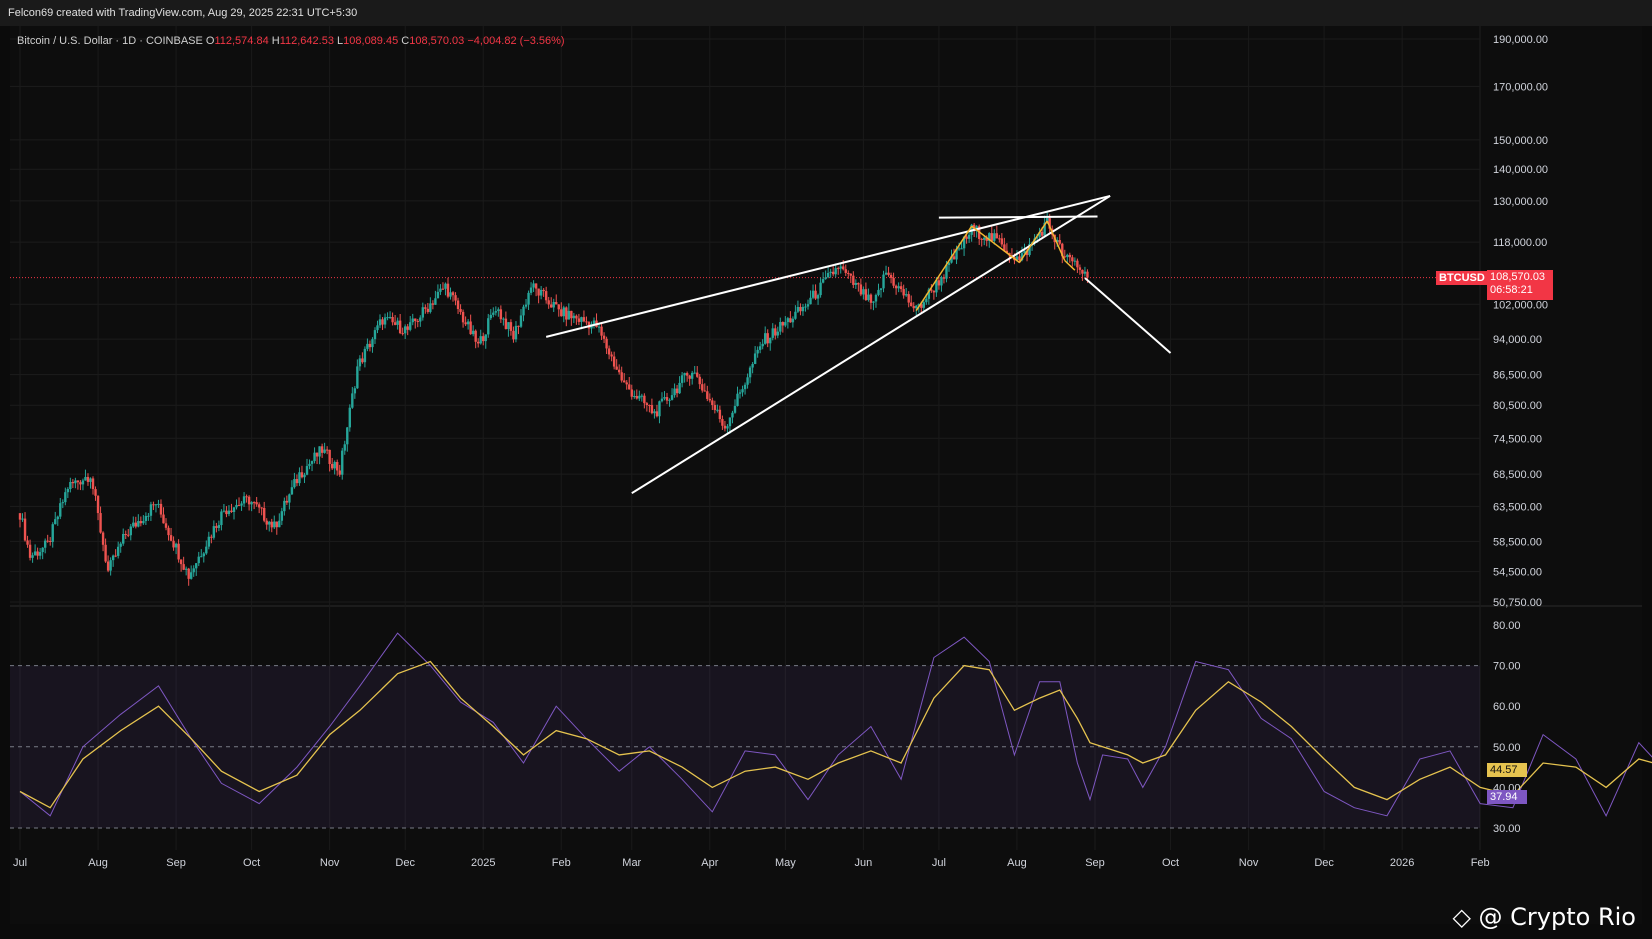  What do you see at coordinates (1480, 863) in the screenshot?
I see `time-tick-label: Feb` at bounding box center [1480, 863].